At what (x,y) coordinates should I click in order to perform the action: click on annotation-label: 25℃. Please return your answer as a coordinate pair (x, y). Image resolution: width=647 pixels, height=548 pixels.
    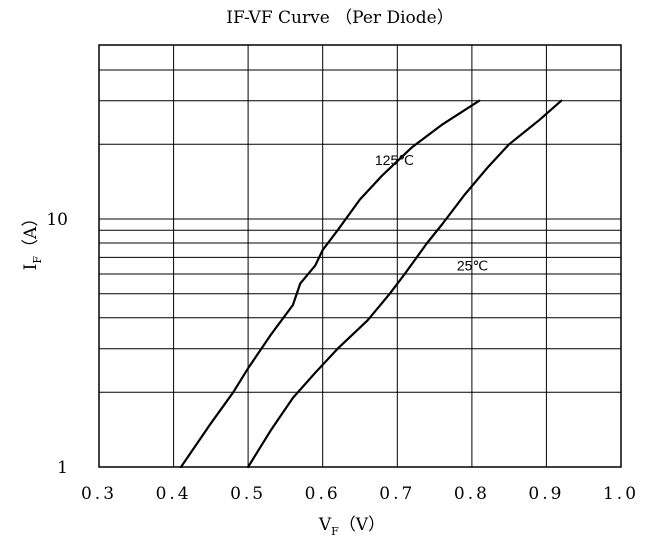
    Looking at the image, I should click on (472, 266).